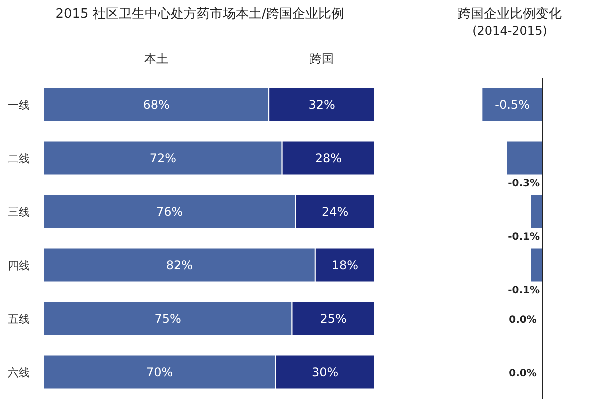 This screenshot has height=400, width=604. I want to click on data-label: 18%, so click(345, 265).